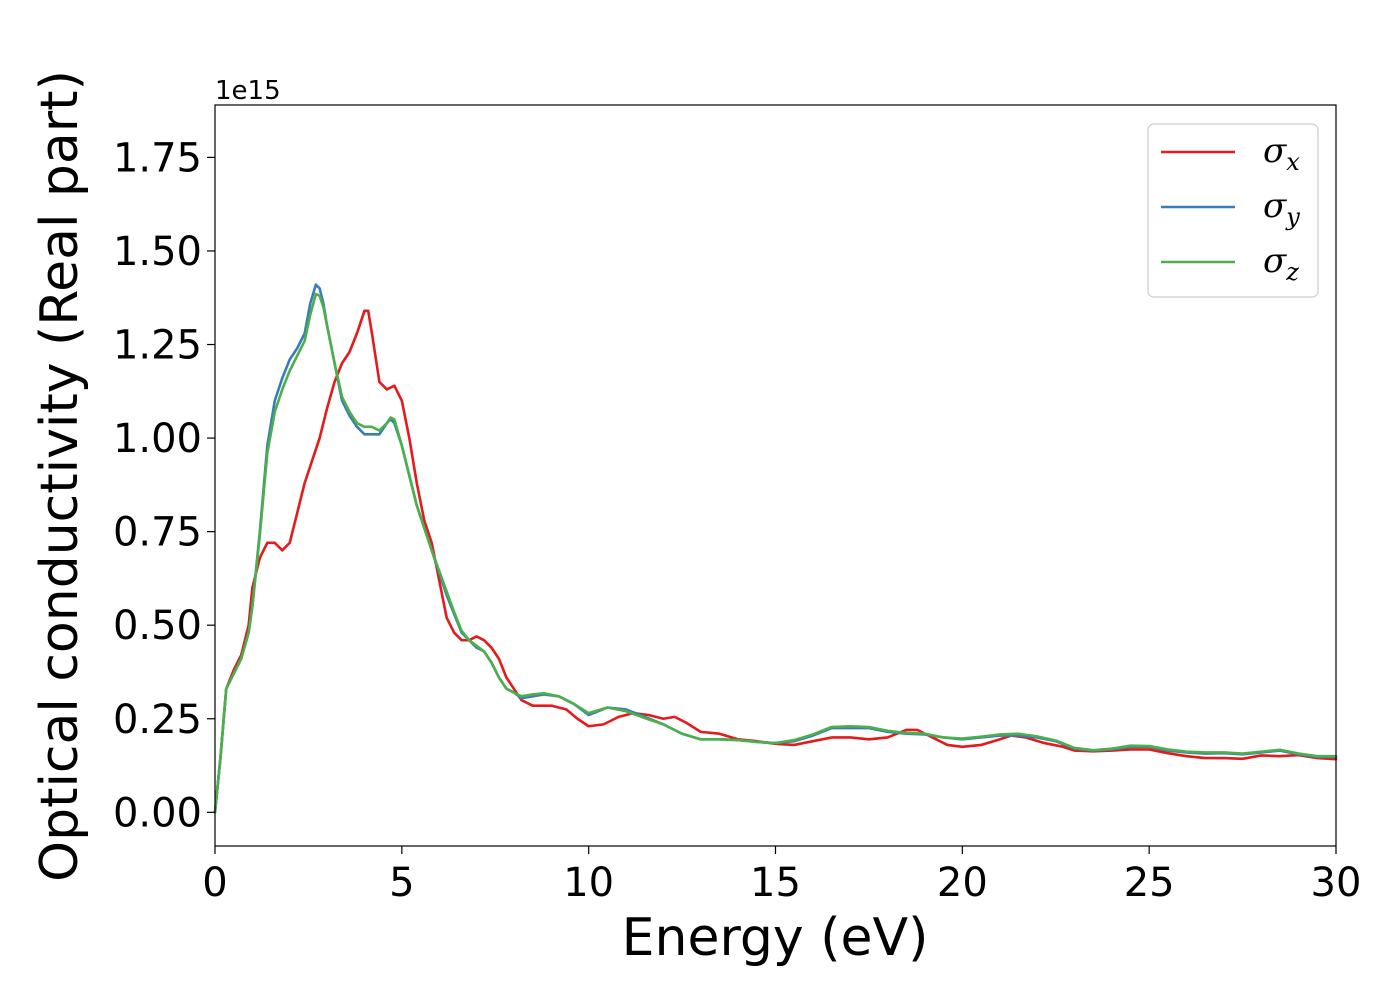  What do you see at coordinates (1149, 883) in the screenshot?
I see `x-tick-label: 25` at bounding box center [1149, 883].